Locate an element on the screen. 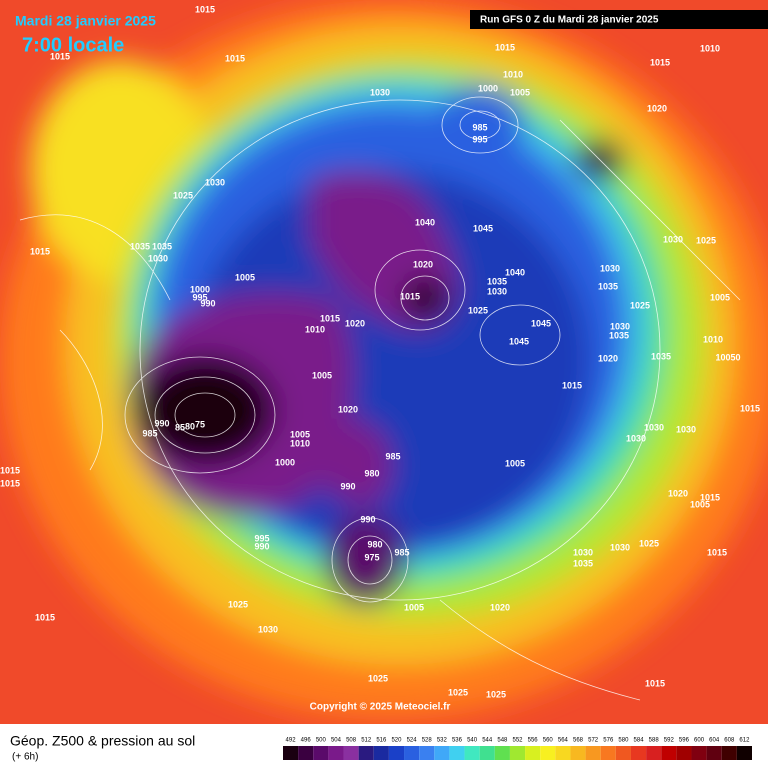 The image size is (768, 768). legend-tick-label: 520 is located at coordinates (396, 741).